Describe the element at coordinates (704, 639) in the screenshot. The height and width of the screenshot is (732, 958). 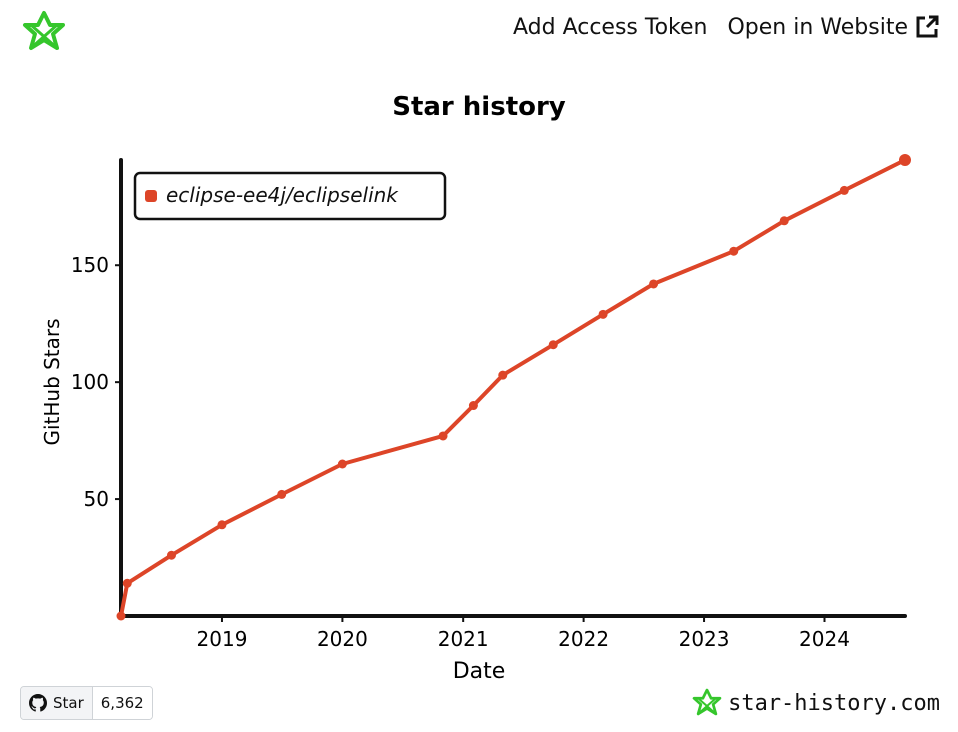
I see `x-tick-label: 2023` at that location.